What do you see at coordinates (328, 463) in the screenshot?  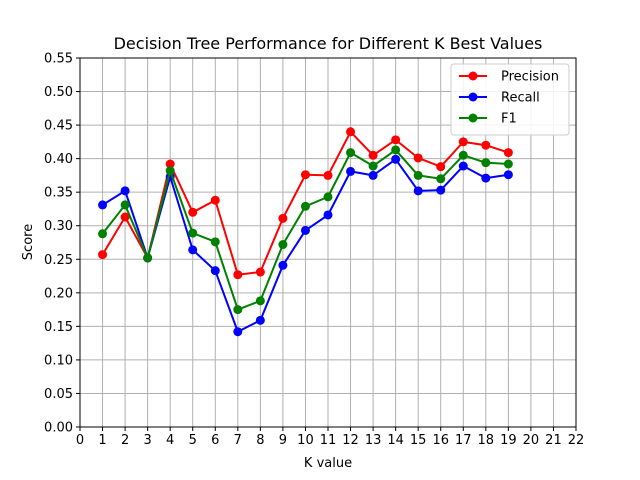 I see `x-axis-title: K value` at bounding box center [328, 463].